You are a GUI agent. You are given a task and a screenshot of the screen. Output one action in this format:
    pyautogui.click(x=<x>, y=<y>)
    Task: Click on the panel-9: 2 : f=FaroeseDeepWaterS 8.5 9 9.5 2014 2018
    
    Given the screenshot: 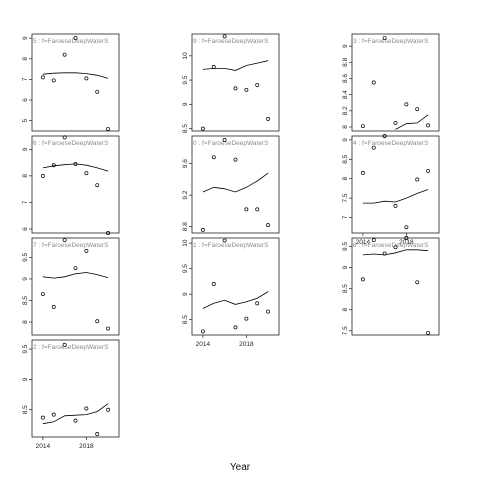 What is the action you would take?
    pyautogui.click(x=71, y=394)
    